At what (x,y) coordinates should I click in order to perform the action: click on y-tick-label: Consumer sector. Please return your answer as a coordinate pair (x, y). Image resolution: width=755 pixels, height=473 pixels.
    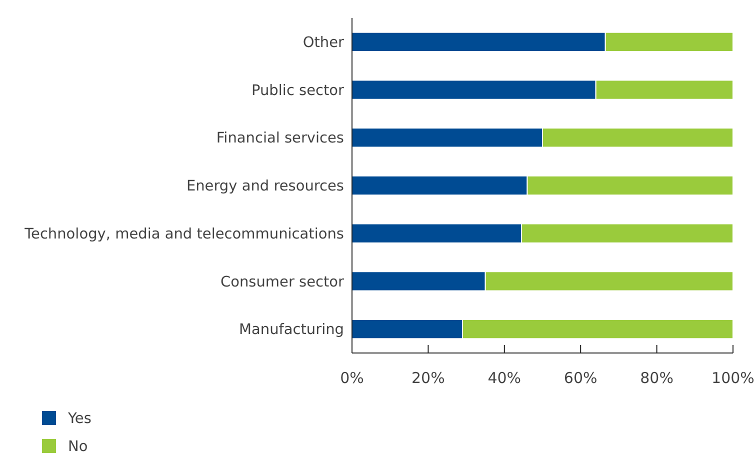
    Looking at the image, I should click on (282, 282).